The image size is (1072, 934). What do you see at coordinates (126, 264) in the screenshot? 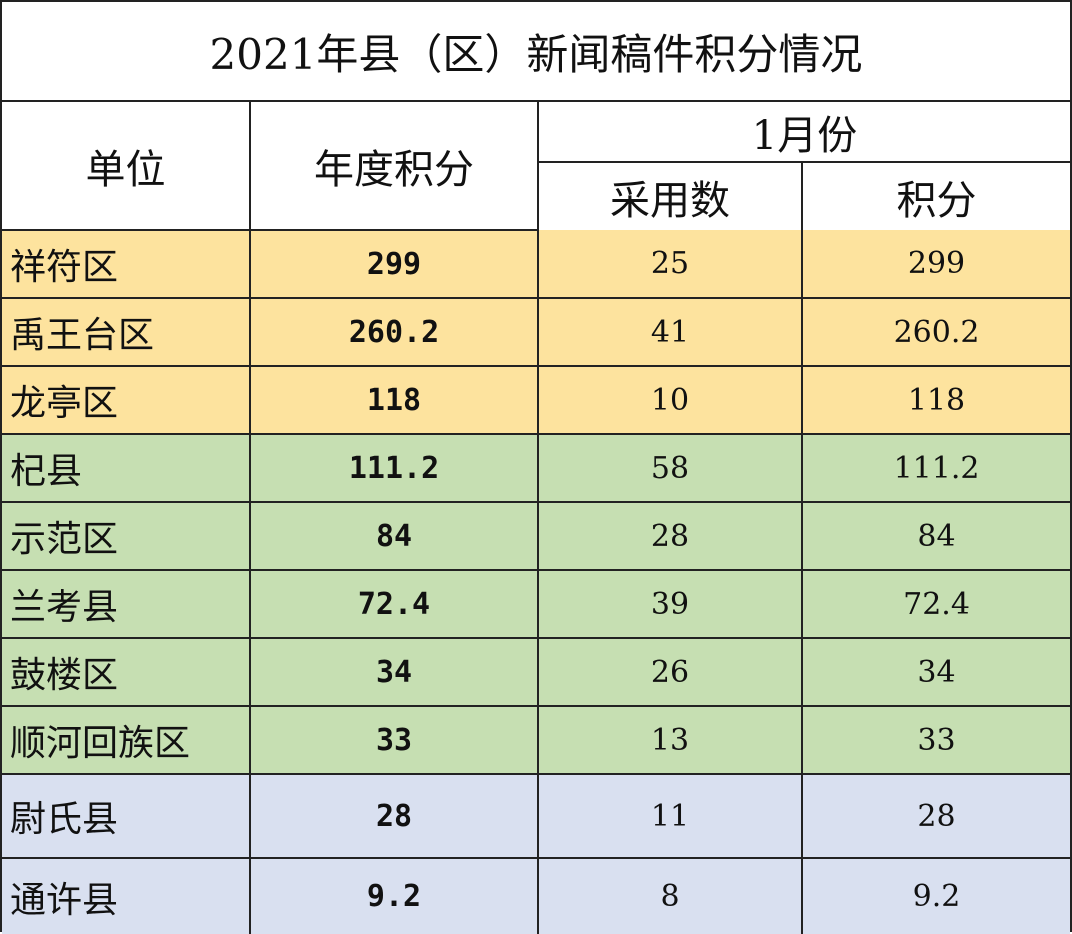
I see `cell-unit: 祥符区` at bounding box center [126, 264].